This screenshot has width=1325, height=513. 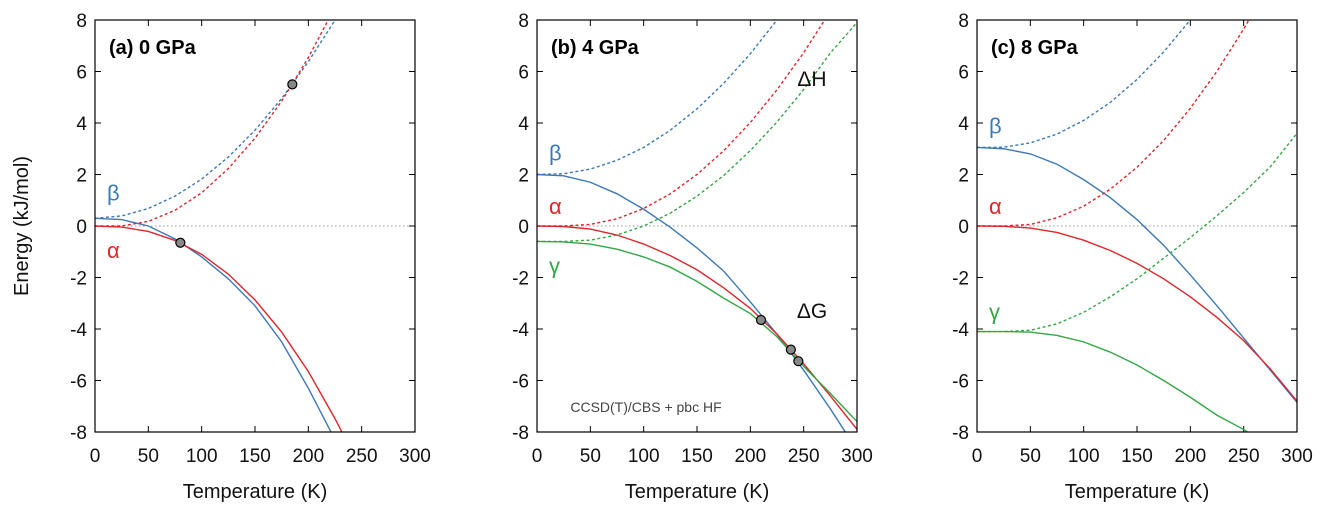 I want to click on annotation: ΔH, so click(x=811, y=79).